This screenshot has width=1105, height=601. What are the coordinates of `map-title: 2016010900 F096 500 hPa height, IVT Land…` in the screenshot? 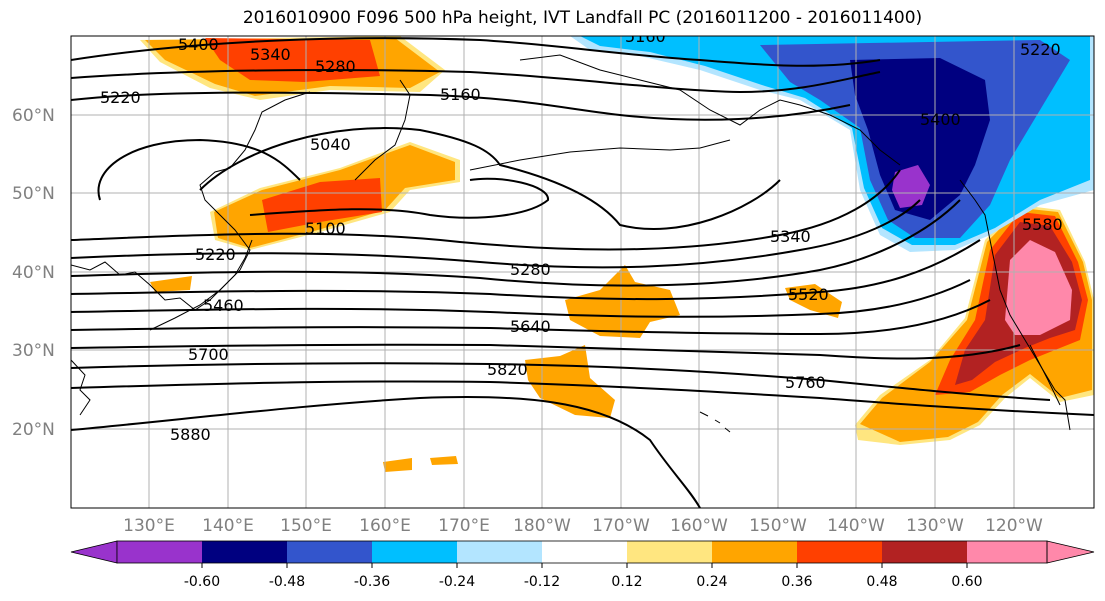 It's located at (582, 18).